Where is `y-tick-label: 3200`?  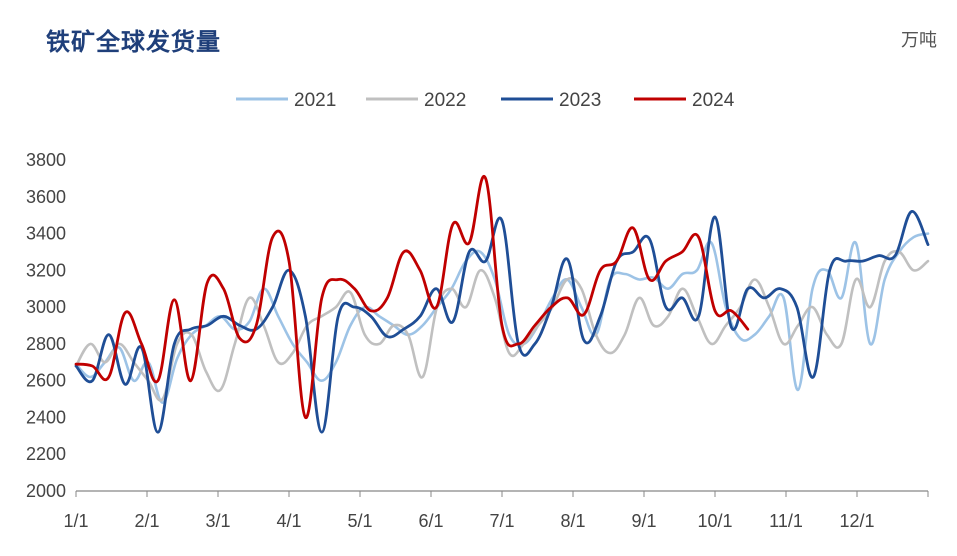 y-tick-label: 3200 is located at coordinates (46, 270).